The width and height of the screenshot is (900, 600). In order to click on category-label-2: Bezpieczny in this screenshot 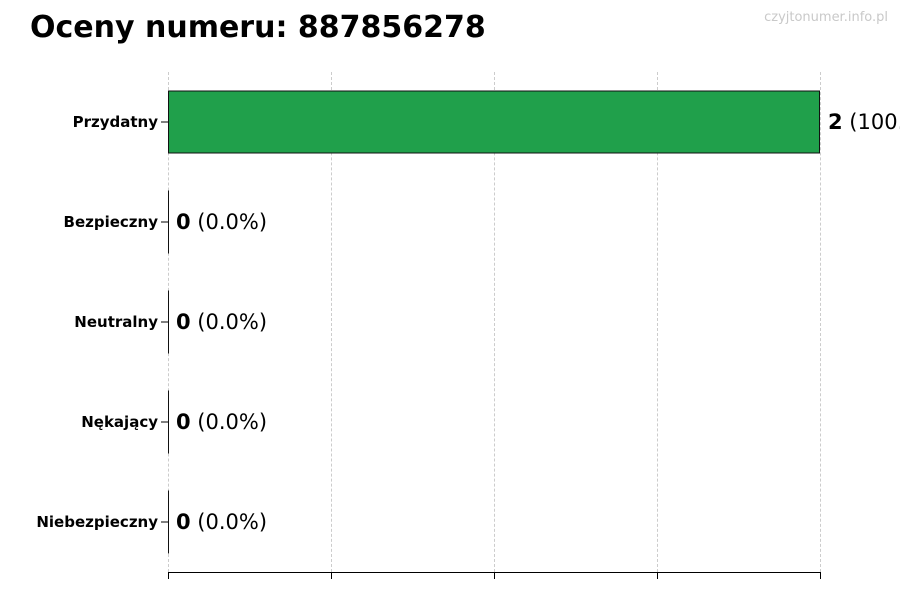, I will do `click(110, 222)`.